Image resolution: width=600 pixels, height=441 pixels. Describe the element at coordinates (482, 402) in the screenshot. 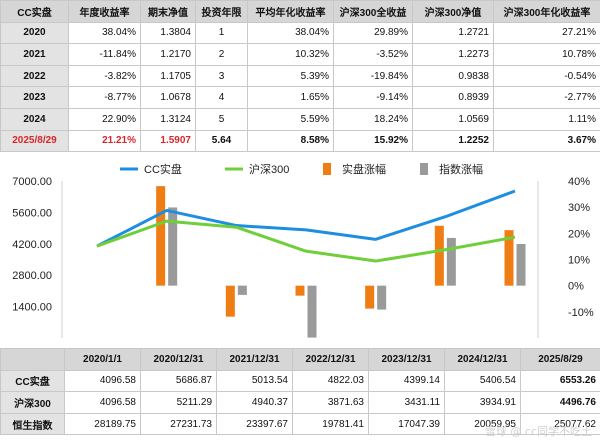

I see `index-cell: 3934.91` at that location.